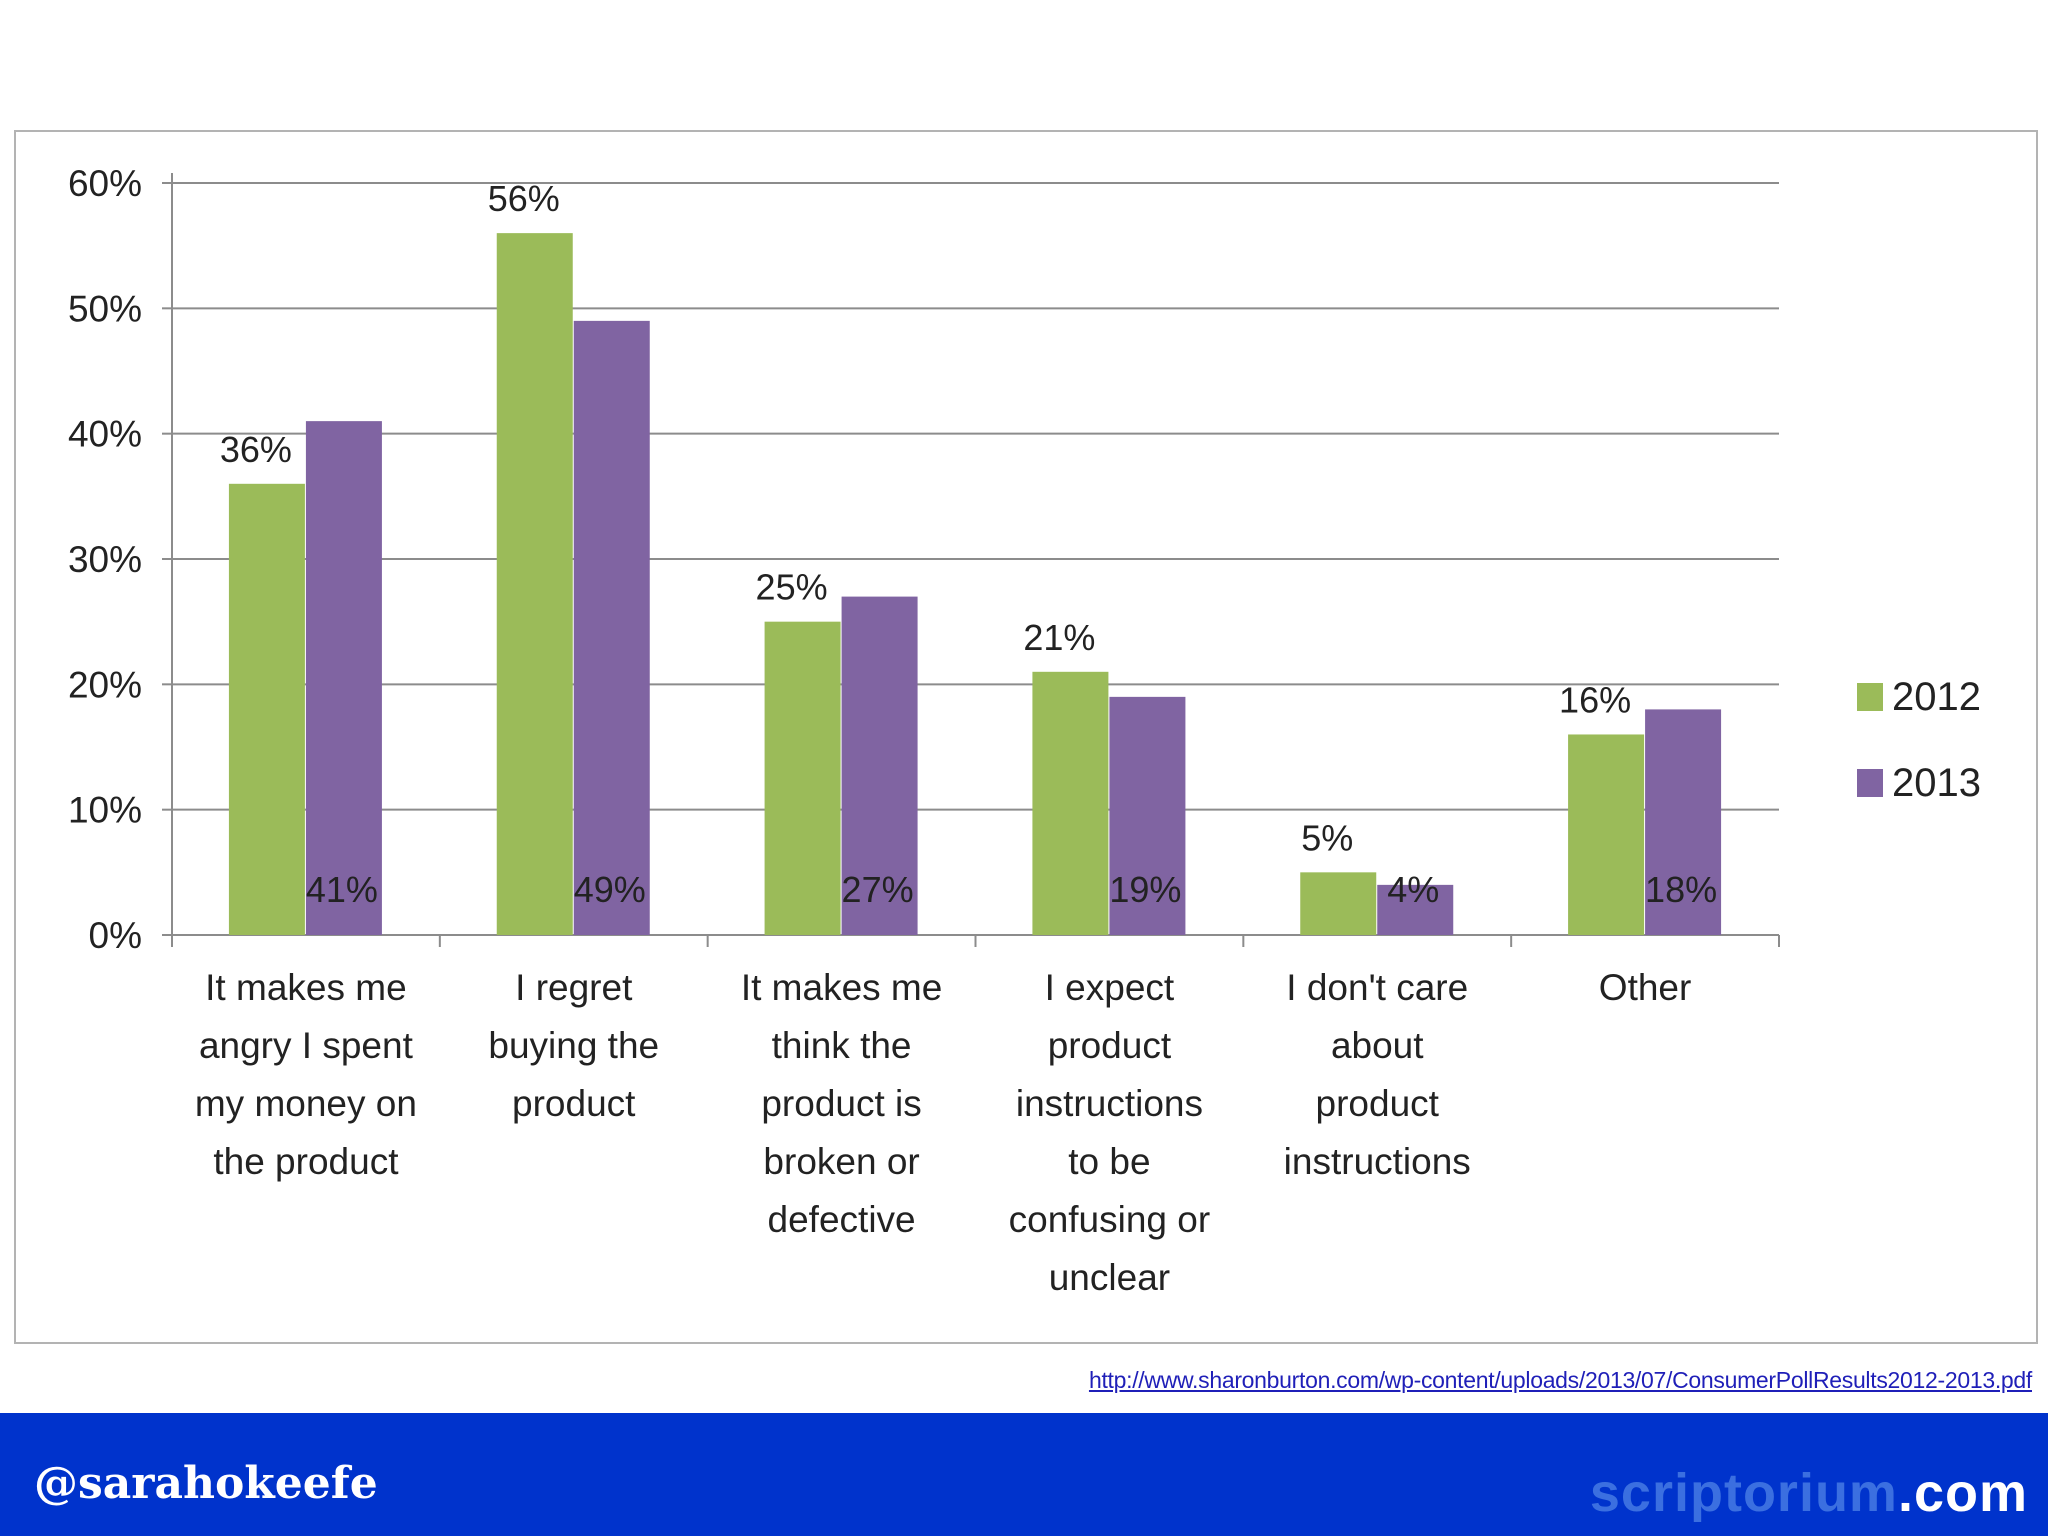 The height and width of the screenshot is (1536, 2048). What do you see at coordinates (1327, 837) in the screenshot?
I see `data-label-2012: 5%` at bounding box center [1327, 837].